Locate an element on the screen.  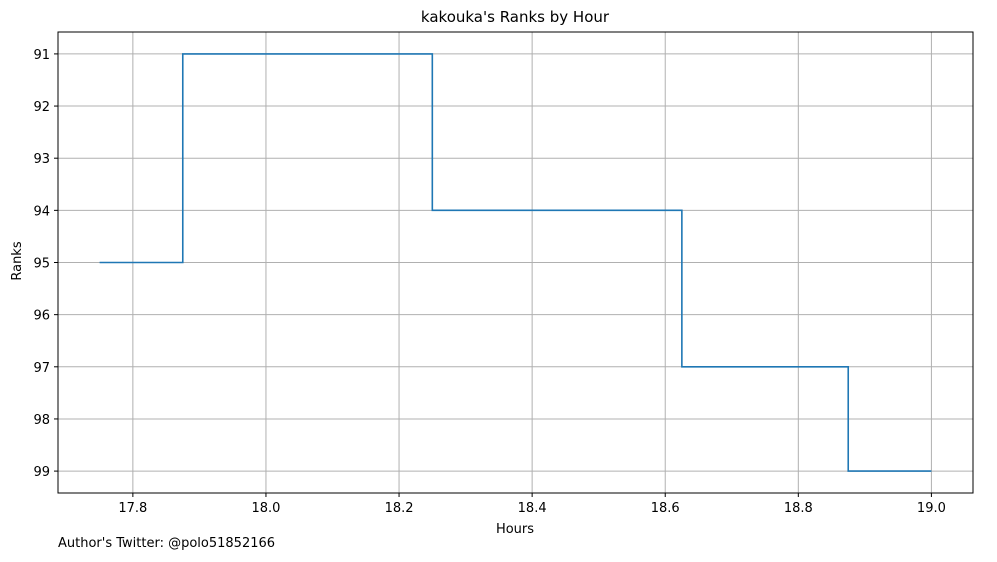
y-axis-label: Ranks is located at coordinates (17, 260).